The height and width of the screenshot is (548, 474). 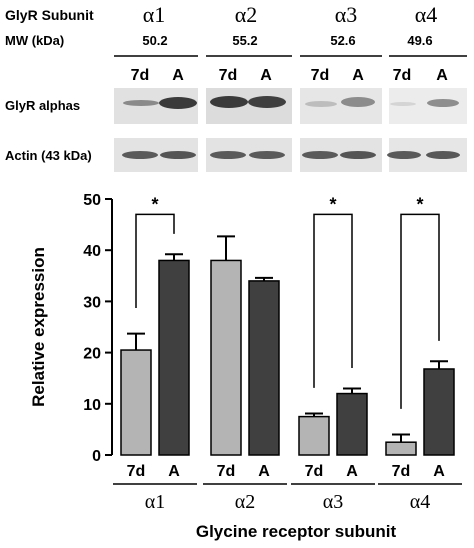 What do you see at coordinates (333, 502) in the screenshot?
I see `x-category-label: α3` at bounding box center [333, 502].